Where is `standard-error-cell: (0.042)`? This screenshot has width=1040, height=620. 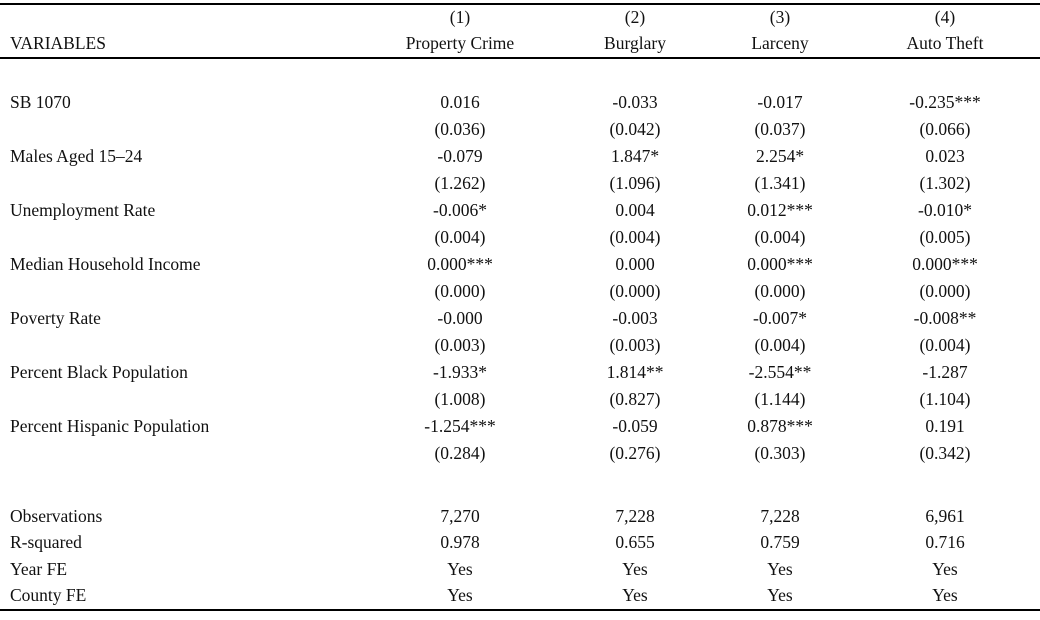 standard-error-cell: (0.042) is located at coordinates (635, 128).